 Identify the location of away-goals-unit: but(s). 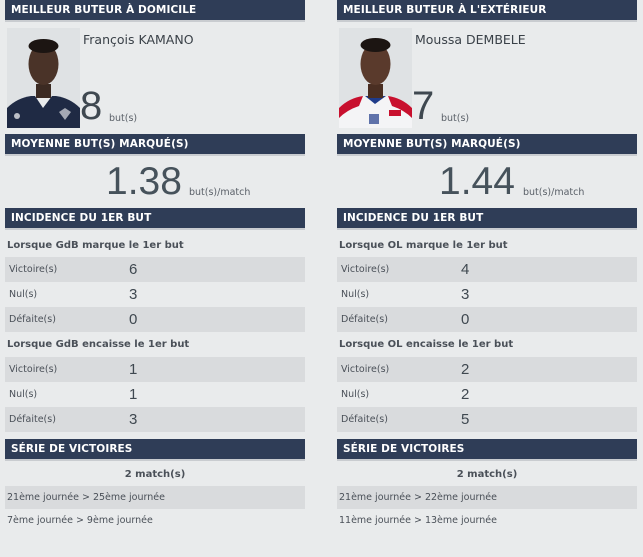
(455, 118).